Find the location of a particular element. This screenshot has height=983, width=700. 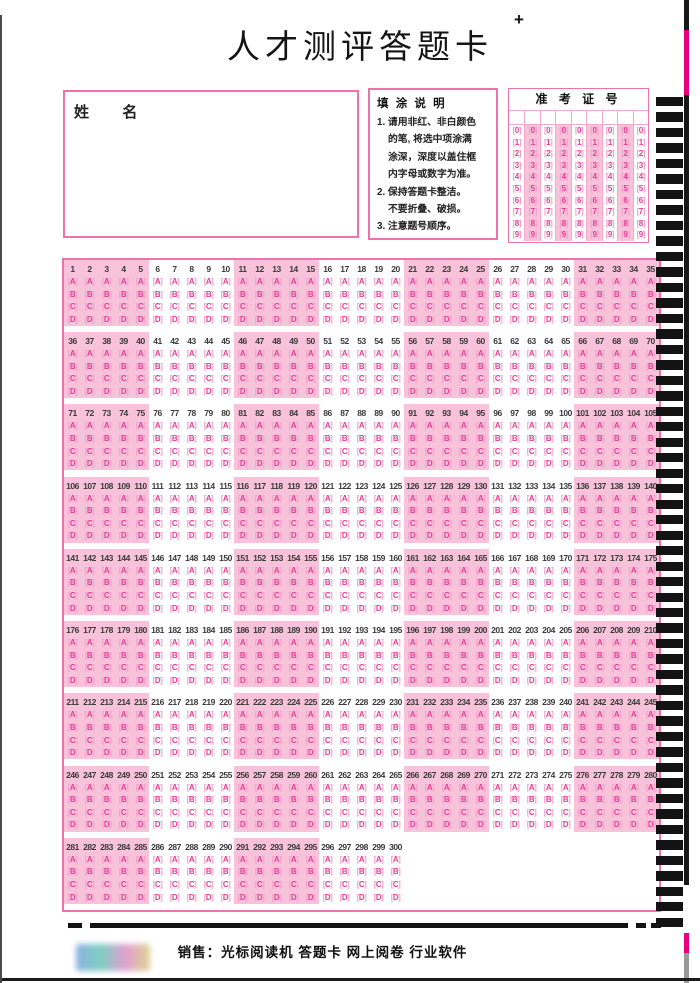

digit-bubble-2: [2] is located at coordinates (578, 154).